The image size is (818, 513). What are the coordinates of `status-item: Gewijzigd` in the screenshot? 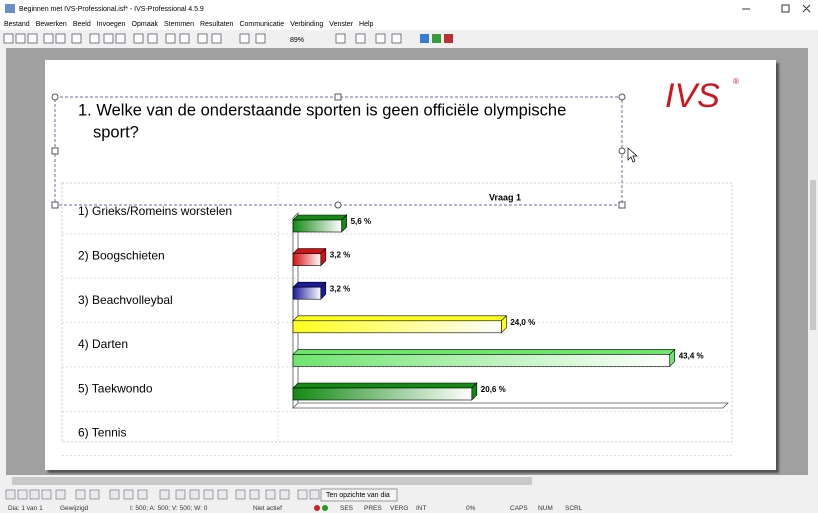 It's located at (74, 508).